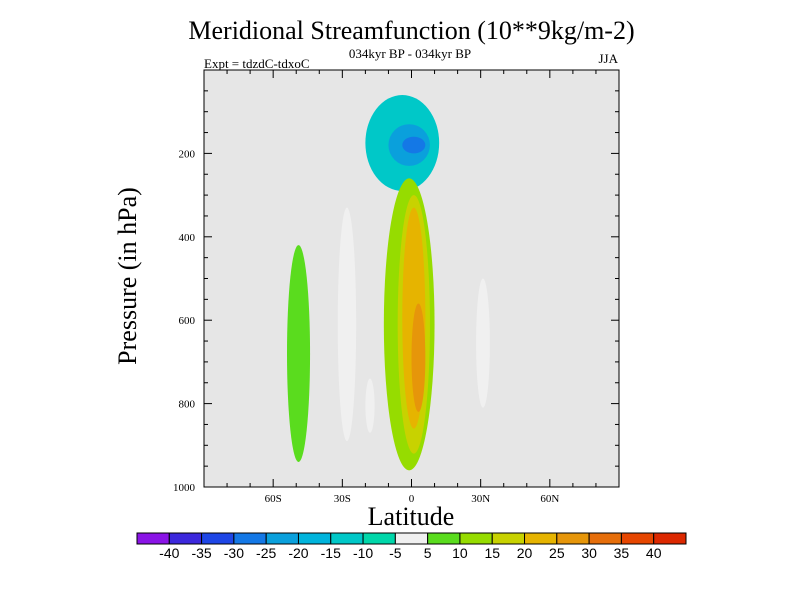 This screenshot has height=600, width=800. What do you see at coordinates (622, 553) in the screenshot?
I see `colorbar-label: 35` at bounding box center [622, 553].